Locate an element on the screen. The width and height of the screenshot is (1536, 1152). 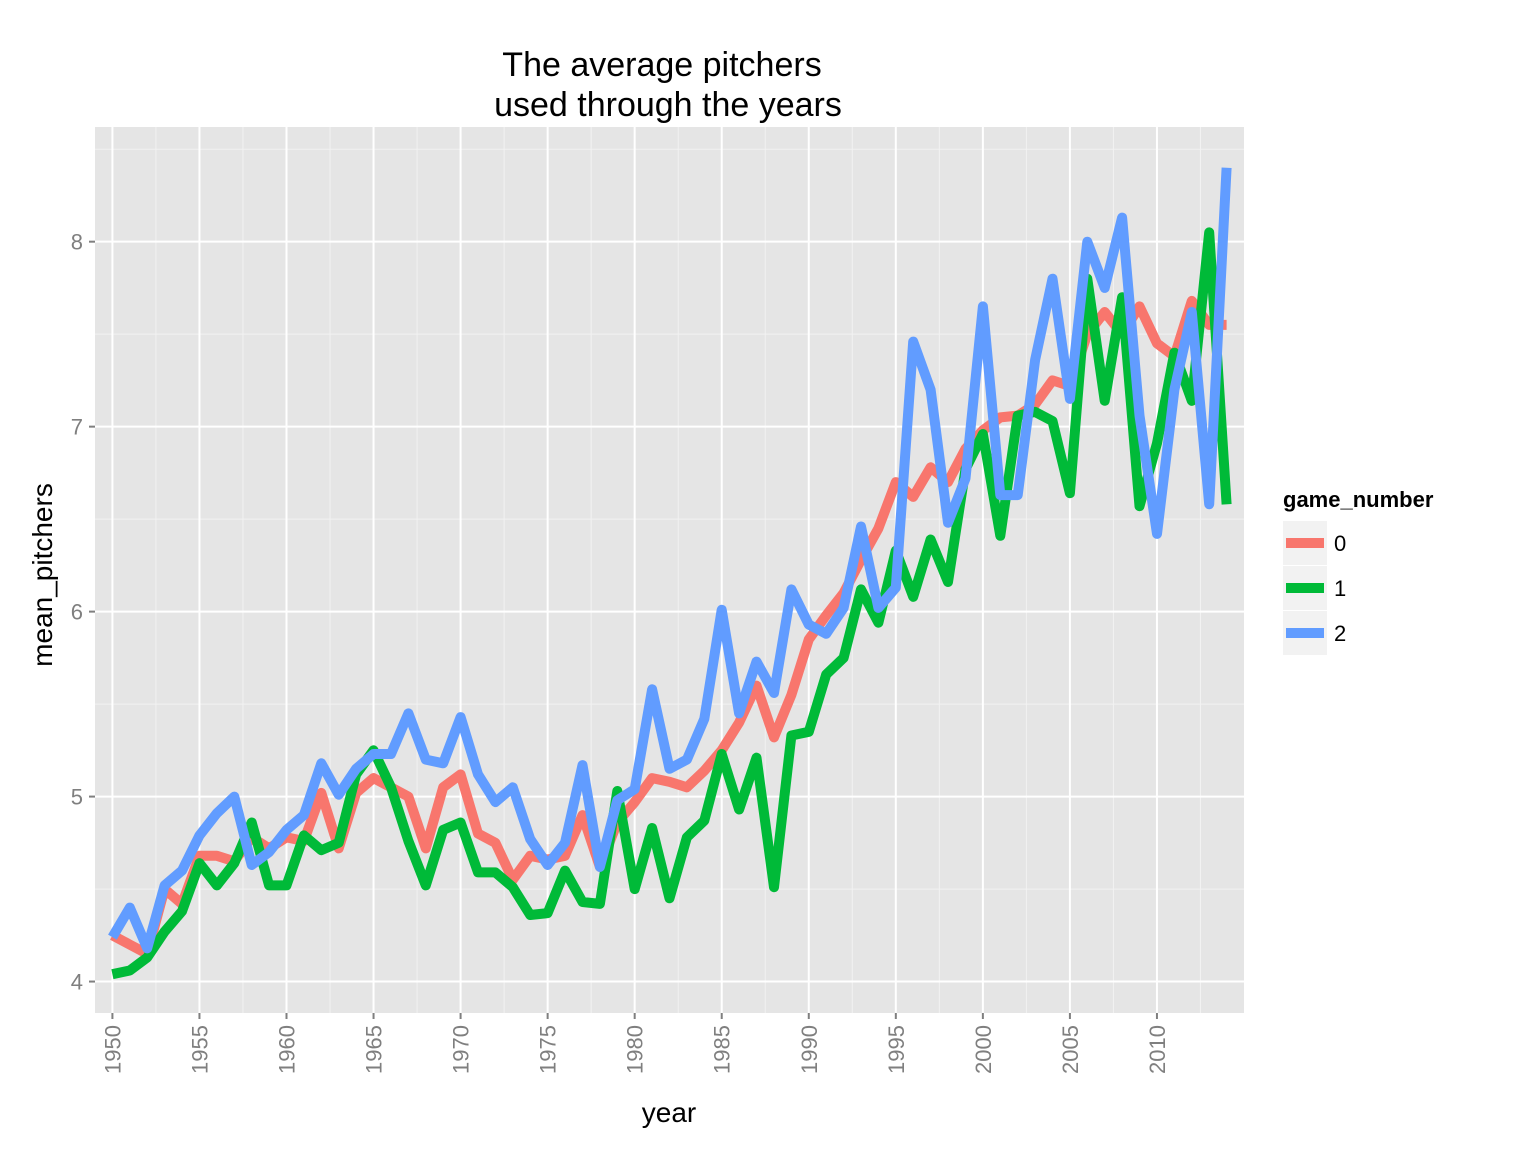
legend-label-0: 0 is located at coordinates (1340, 543).